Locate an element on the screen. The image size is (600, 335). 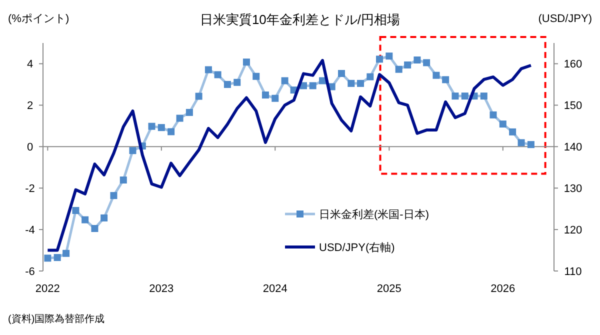
y2-tick-label: 150 is located at coordinates (573, 106).